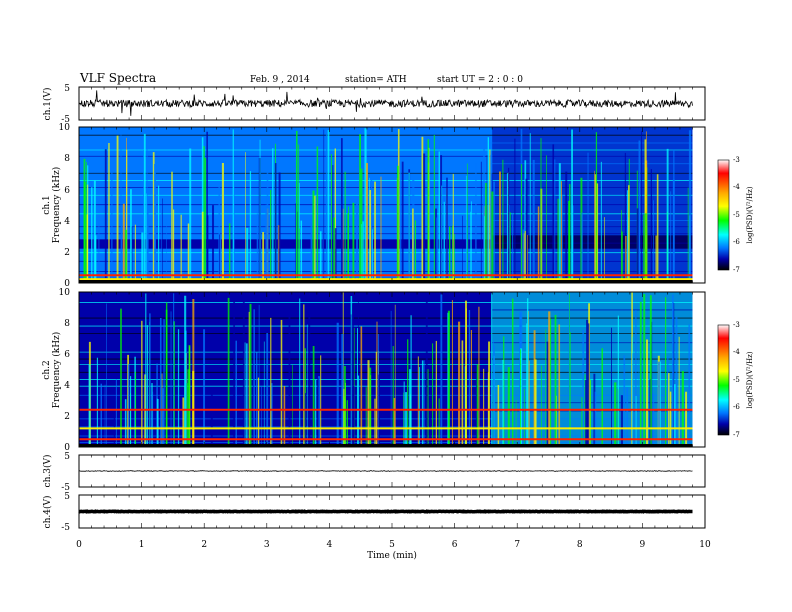  What do you see at coordinates (47, 471) in the screenshot?
I see `ch3-waveform-ylabel: ch.3(V)` at bounding box center [47, 471].